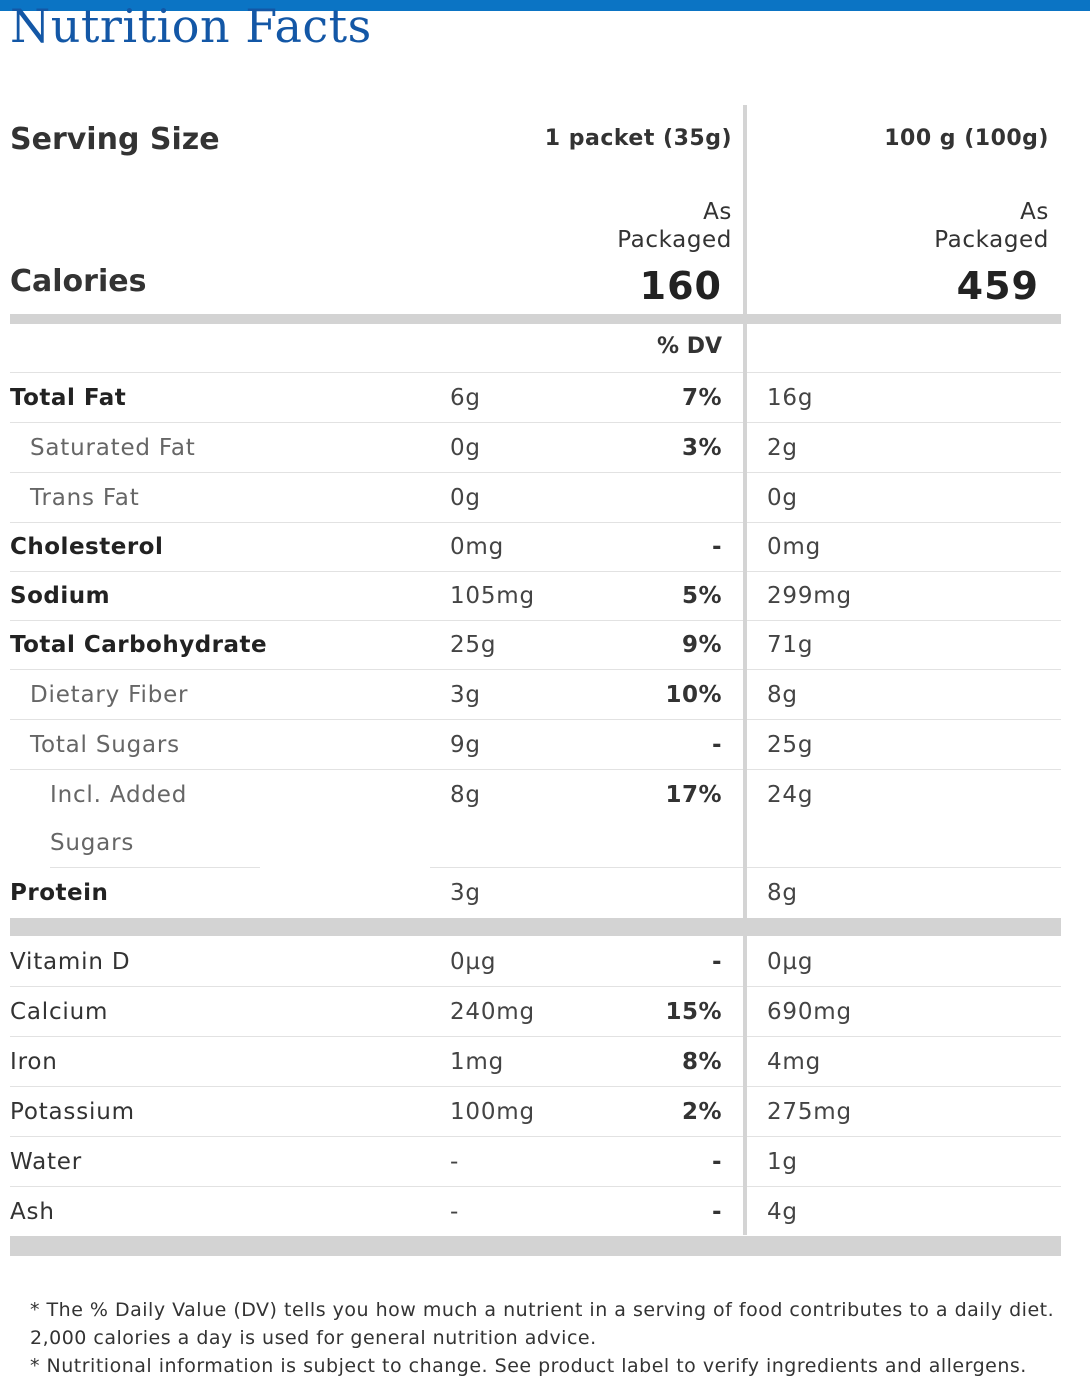 The width and height of the screenshot is (1090, 1380). Describe the element at coordinates (105, 745) in the screenshot. I see `nutrient-name: Total Sugars` at that location.